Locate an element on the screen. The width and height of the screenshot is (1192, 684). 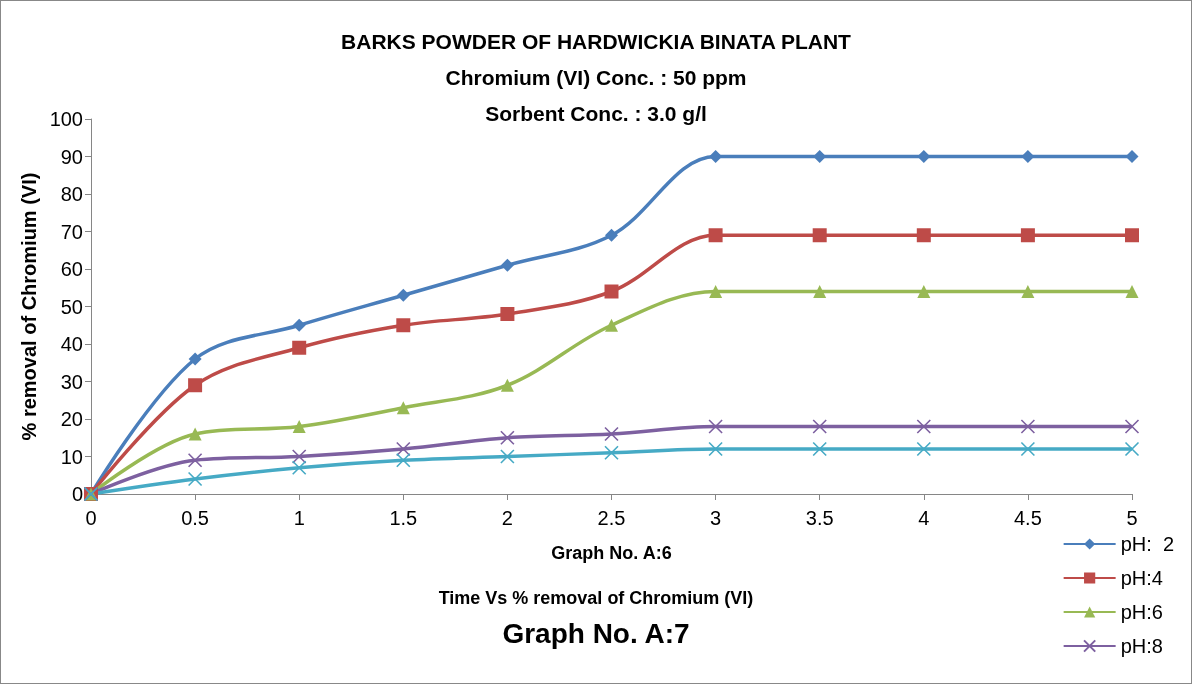
y-axis-title: % removal of Chromium (VI) is located at coordinates (28, 306).